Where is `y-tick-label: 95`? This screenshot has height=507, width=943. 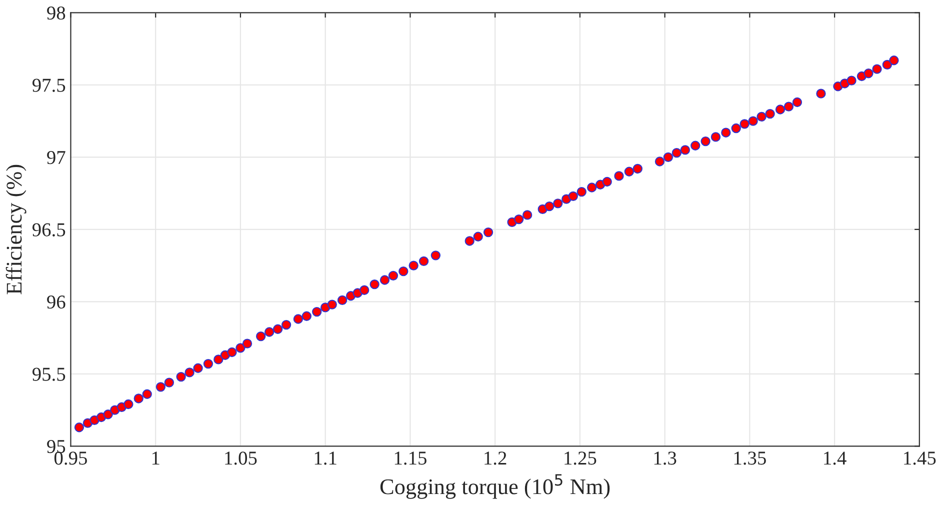
y-tick-label: 95 is located at coordinates (56, 447).